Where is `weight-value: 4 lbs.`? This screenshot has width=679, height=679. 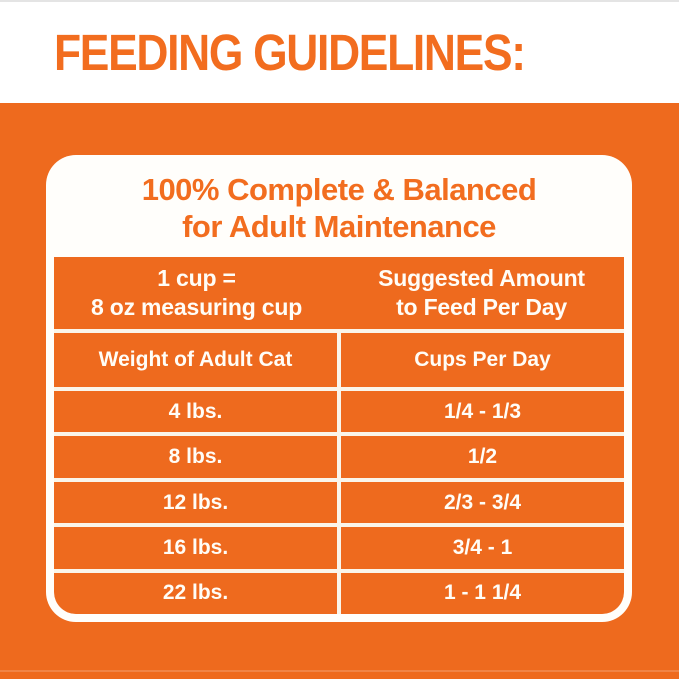
weight-value: 4 lbs. is located at coordinates (195, 412).